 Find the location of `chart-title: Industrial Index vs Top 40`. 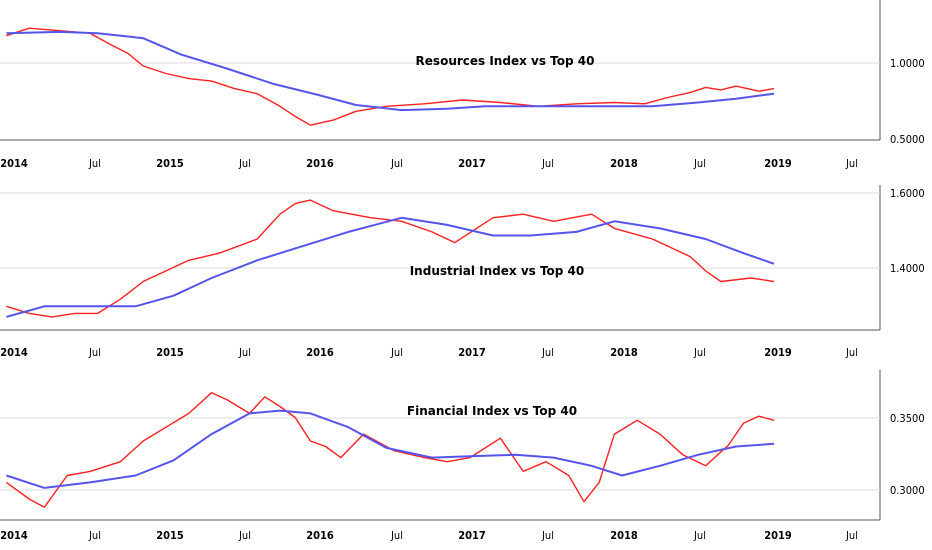

chart-title: Industrial Index vs Top 40 is located at coordinates (497, 271).